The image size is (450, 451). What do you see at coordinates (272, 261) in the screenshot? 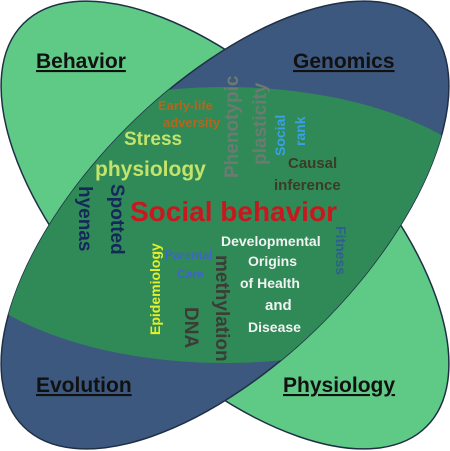
I see `word-origins: Origins` at bounding box center [272, 261].